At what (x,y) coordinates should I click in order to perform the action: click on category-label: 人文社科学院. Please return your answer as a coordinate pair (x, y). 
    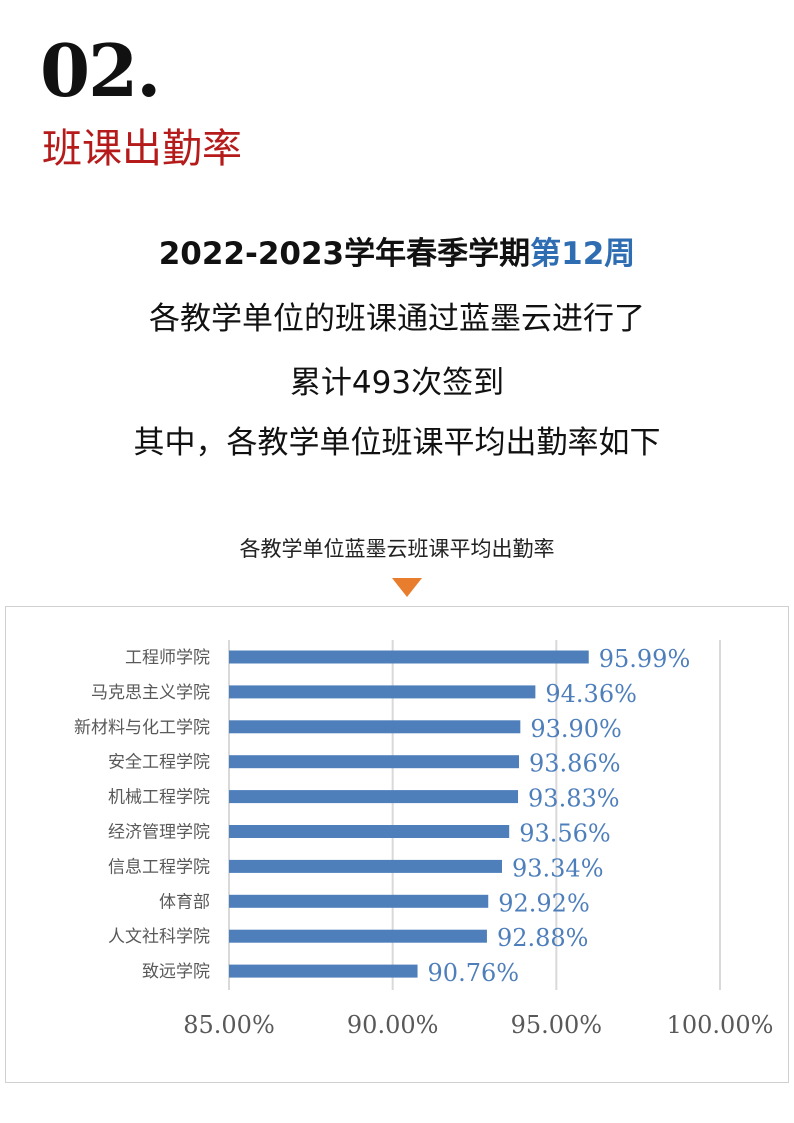
    Looking at the image, I should click on (159, 937).